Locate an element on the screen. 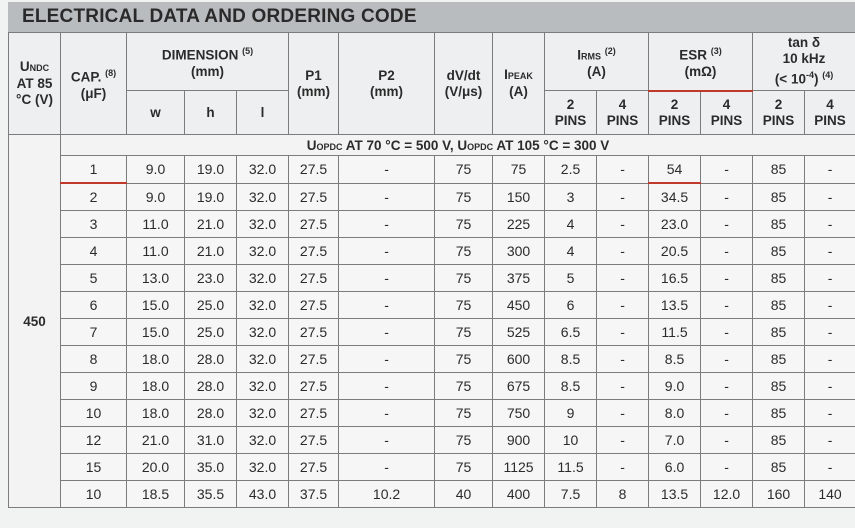 This screenshot has height=528, width=855. cell-esr2: 20.5 is located at coordinates (675, 251).